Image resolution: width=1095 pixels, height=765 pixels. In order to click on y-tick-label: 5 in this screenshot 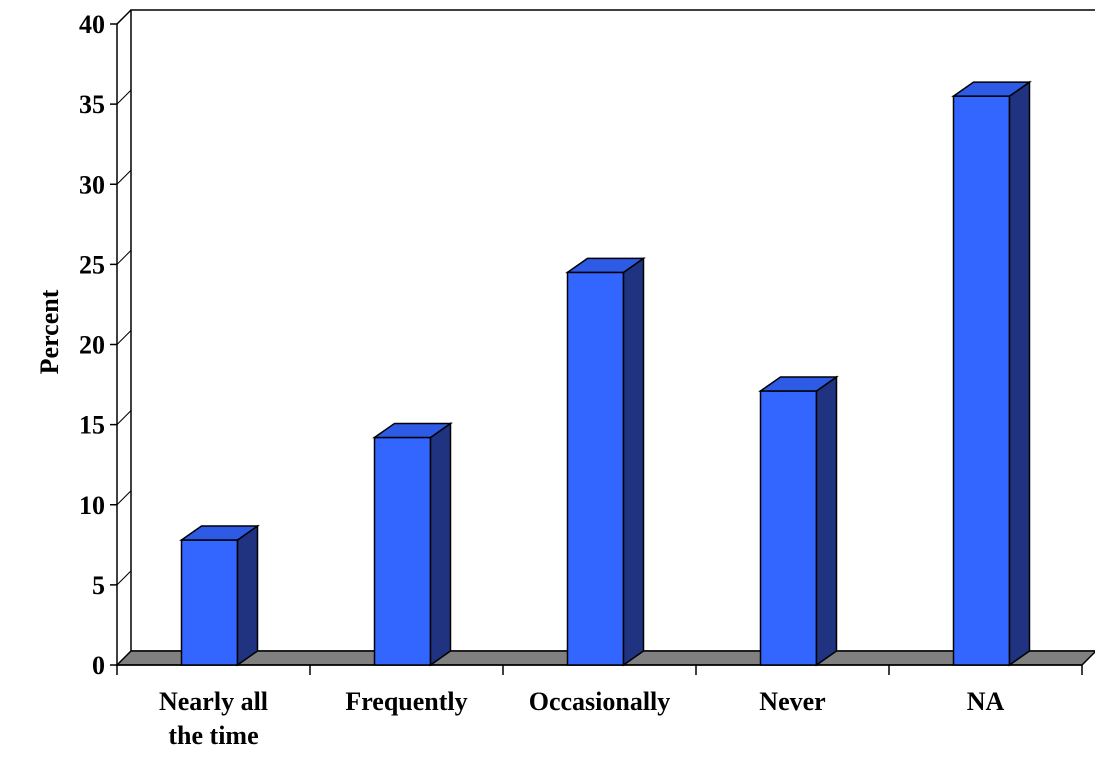, I will do `click(98, 585)`.